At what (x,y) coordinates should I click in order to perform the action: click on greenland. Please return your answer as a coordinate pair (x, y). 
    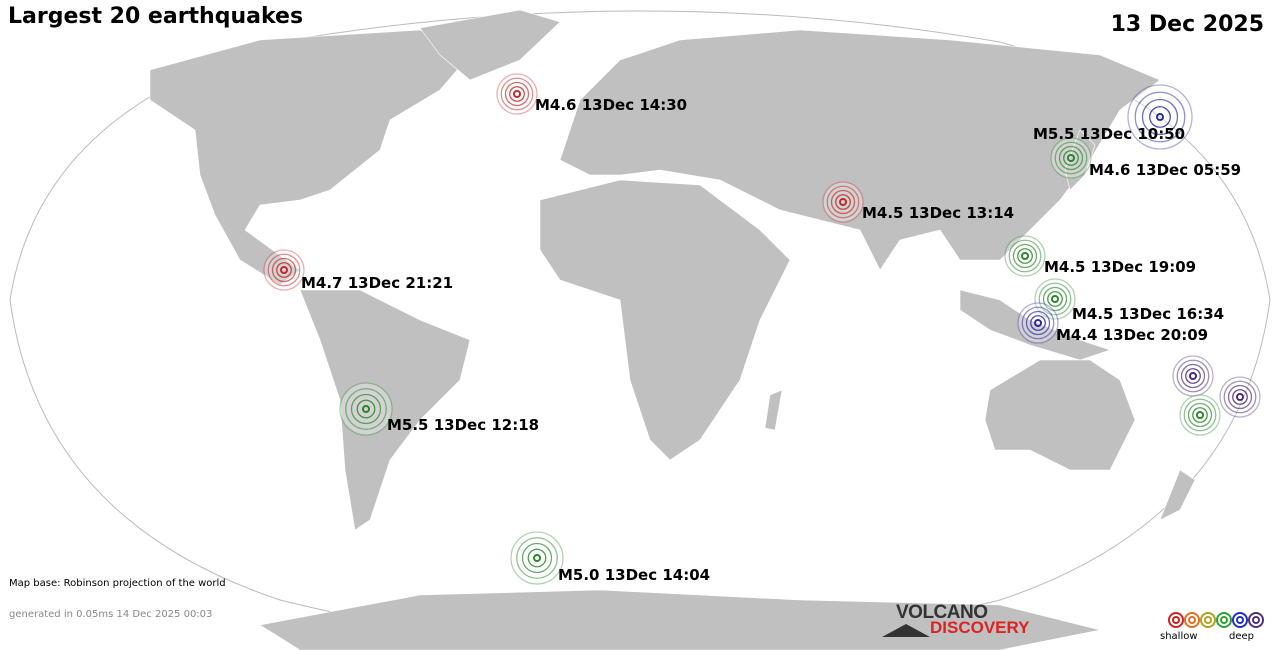
    Looking at the image, I should click on (490, 45).